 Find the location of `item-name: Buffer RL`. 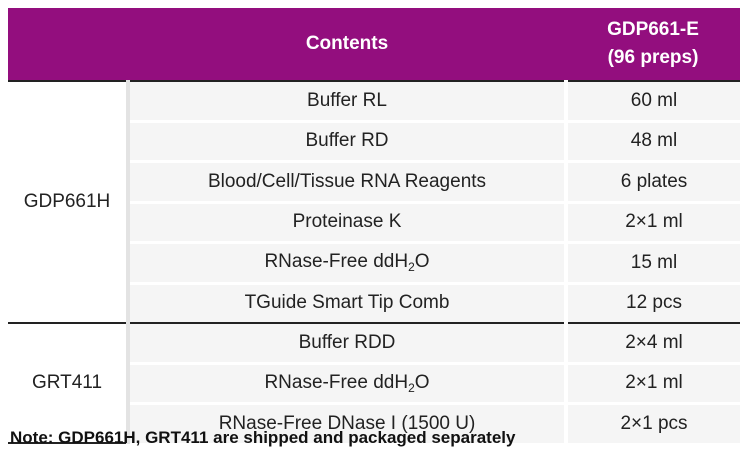

item-name: Buffer RL is located at coordinates (348, 101).